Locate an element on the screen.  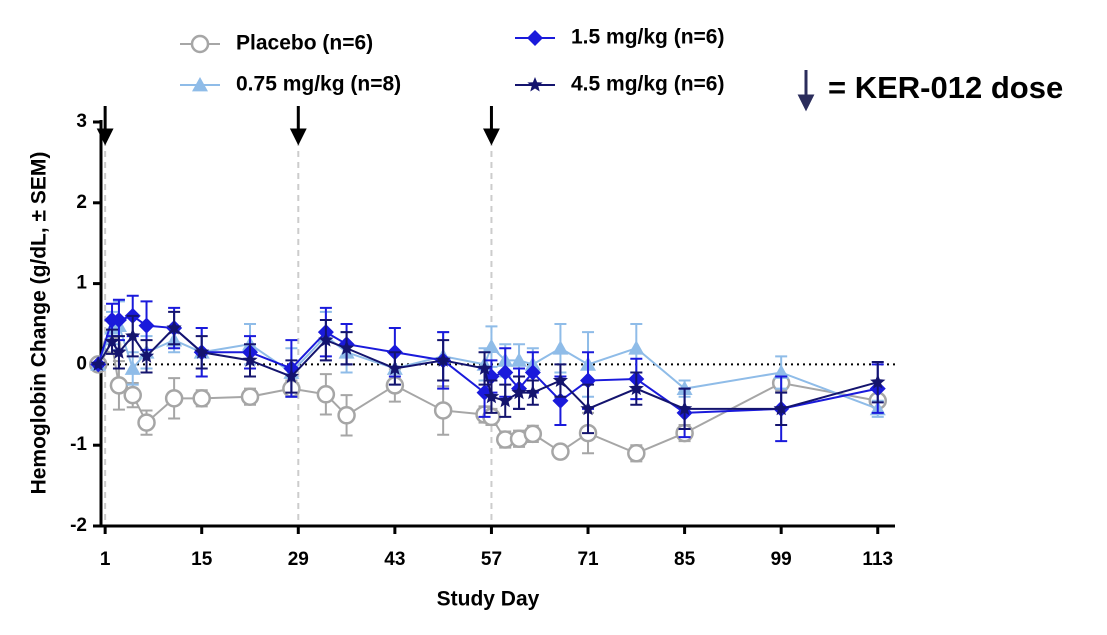
x-tick-label: 43 is located at coordinates (394, 559).